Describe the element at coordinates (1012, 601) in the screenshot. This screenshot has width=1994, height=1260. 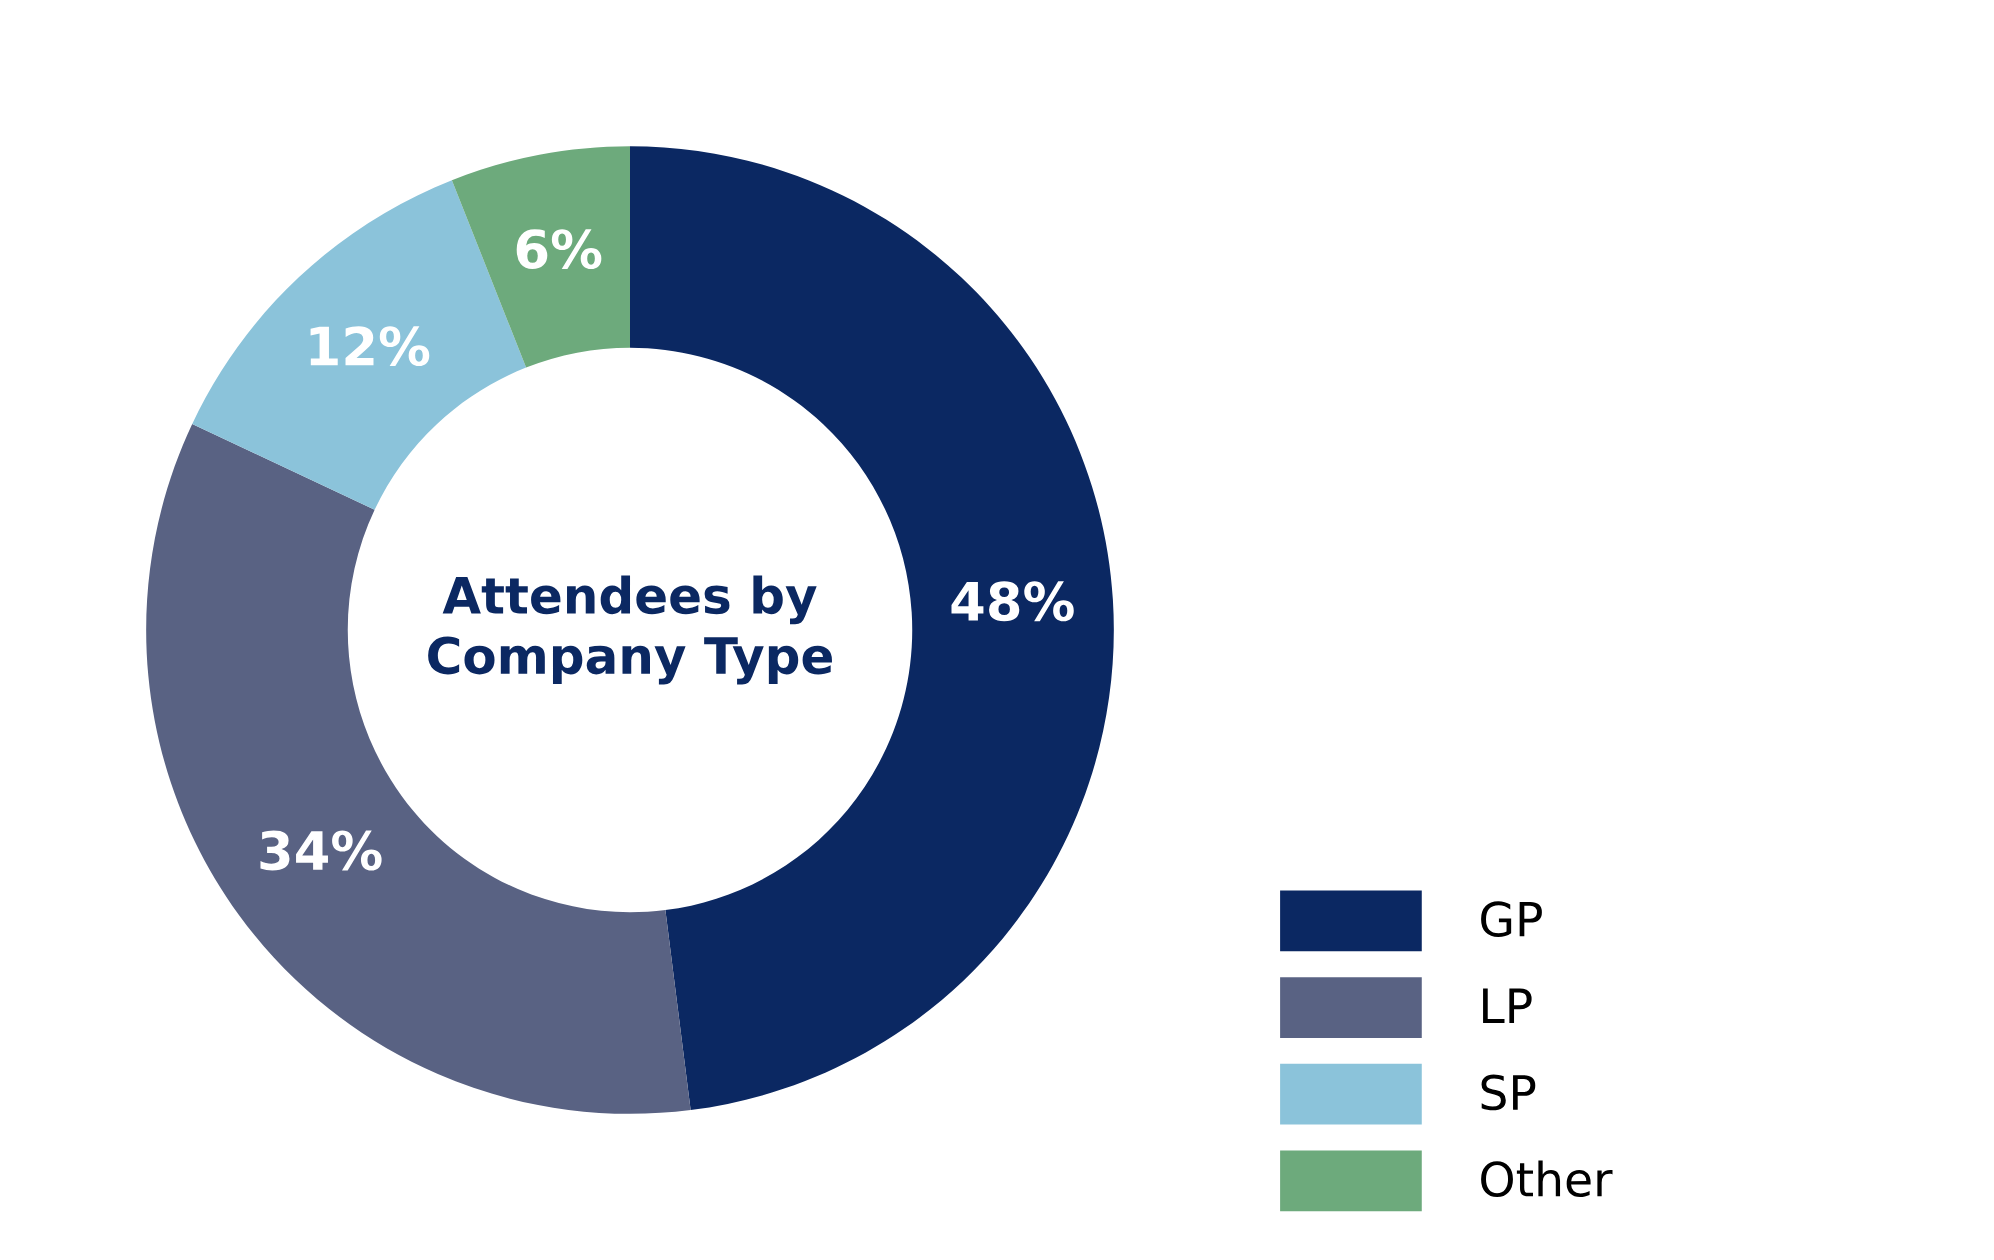
I see `data-label: 48%` at that location.